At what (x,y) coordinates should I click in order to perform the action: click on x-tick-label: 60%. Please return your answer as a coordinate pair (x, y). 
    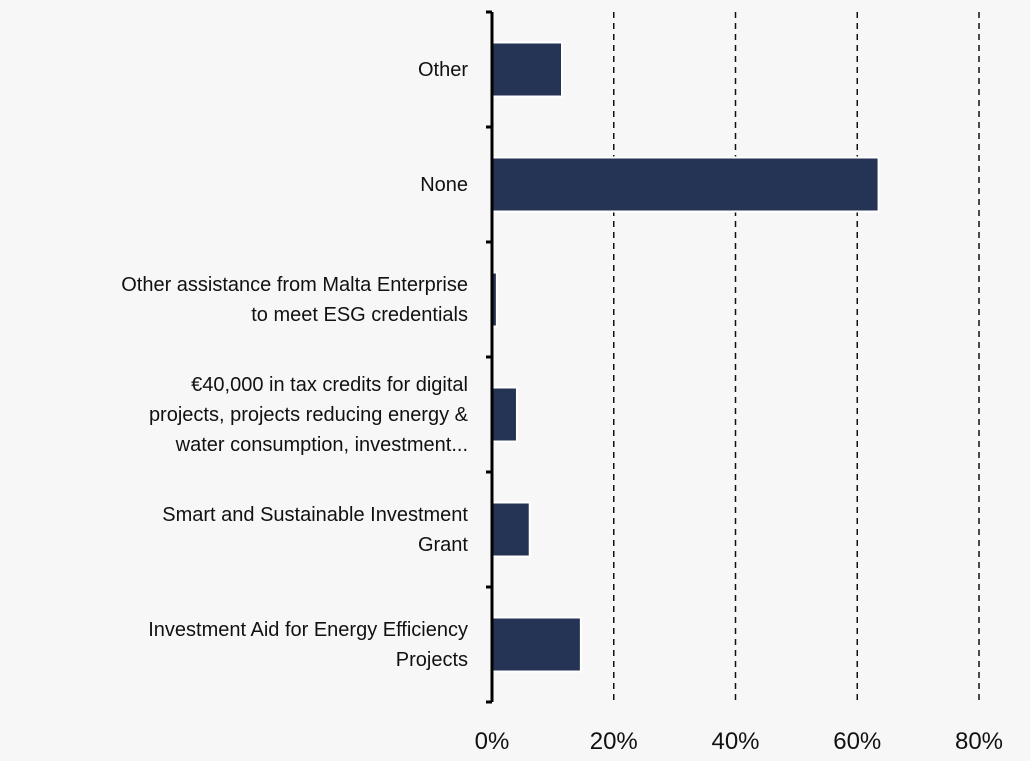
    Looking at the image, I should click on (857, 741).